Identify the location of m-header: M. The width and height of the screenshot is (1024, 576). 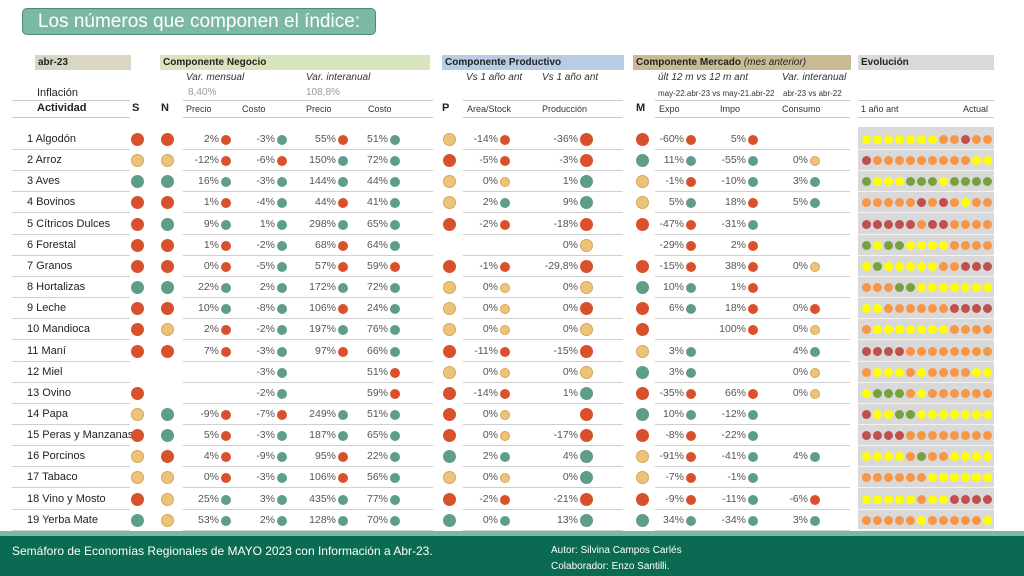
(641, 108).